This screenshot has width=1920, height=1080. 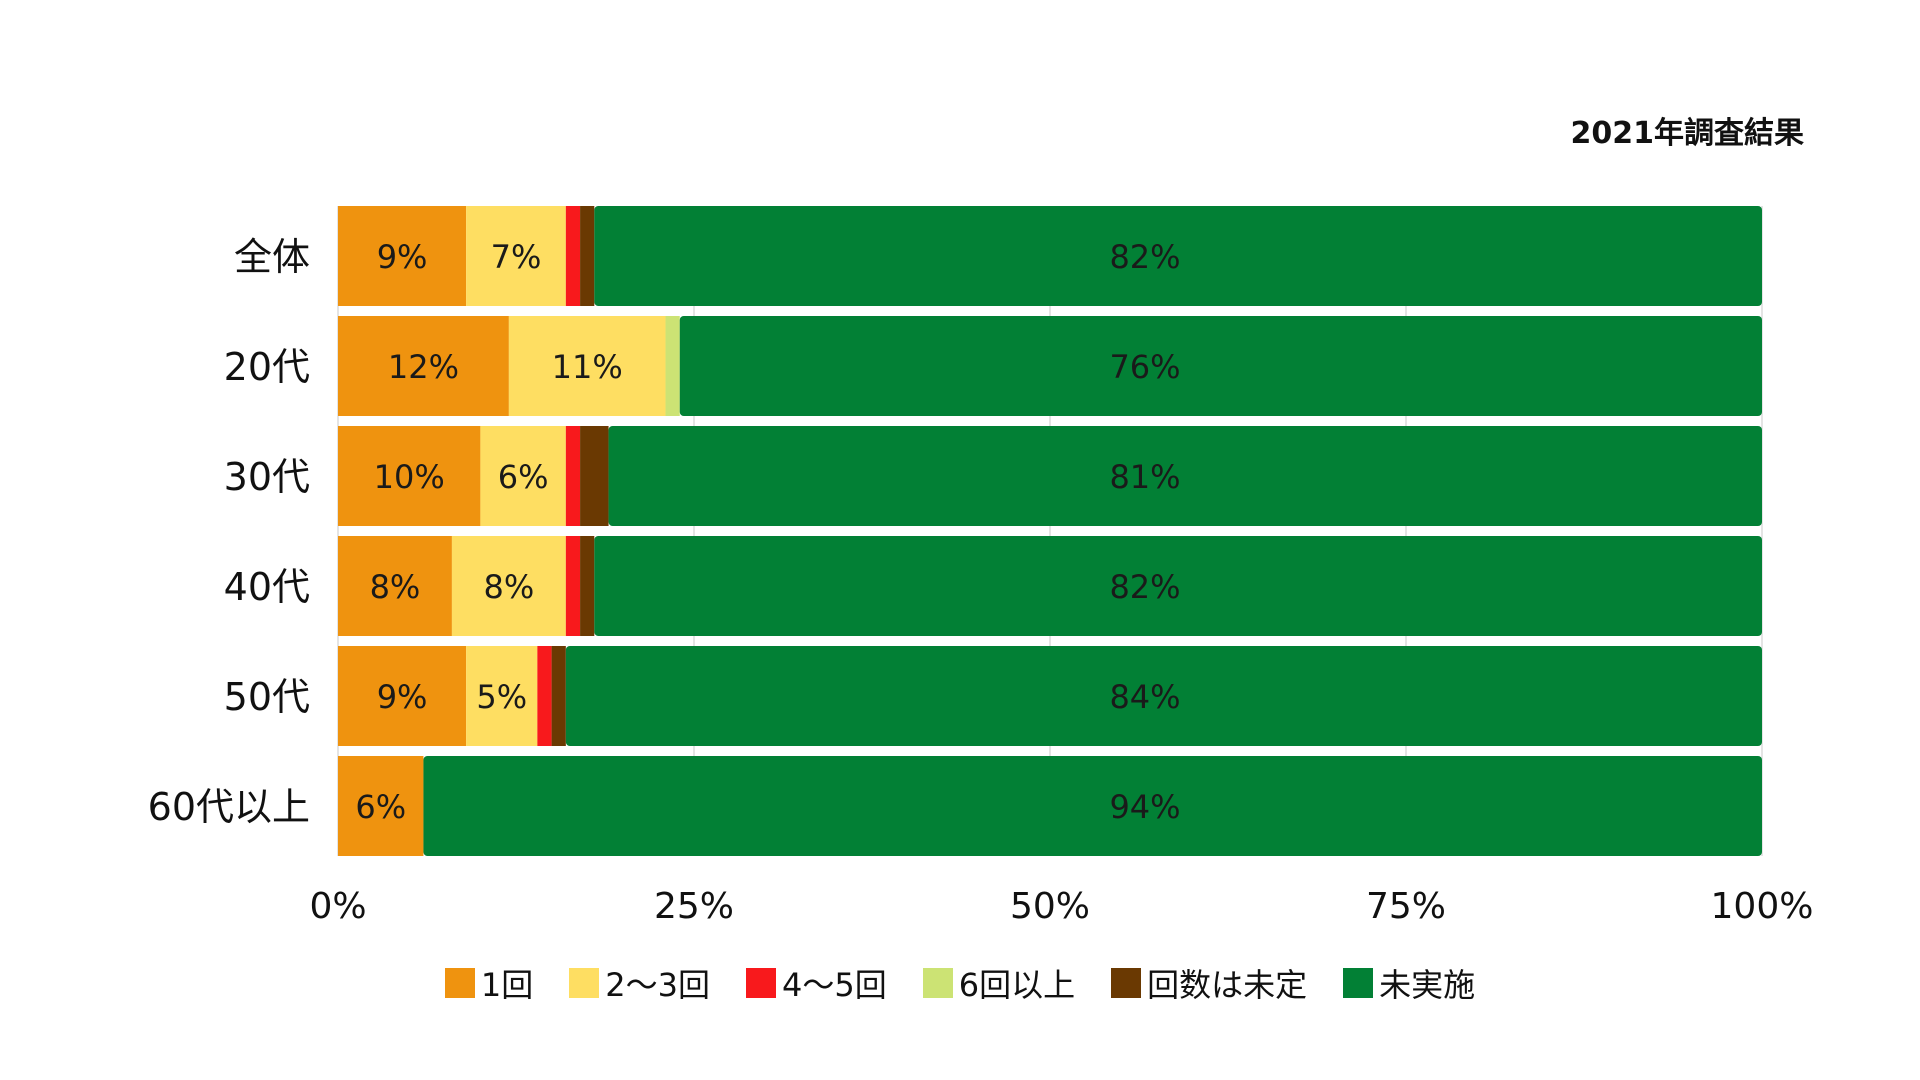 What do you see at coordinates (1017, 985) in the screenshot?
I see `legend-label: 6回以上` at bounding box center [1017, 985].